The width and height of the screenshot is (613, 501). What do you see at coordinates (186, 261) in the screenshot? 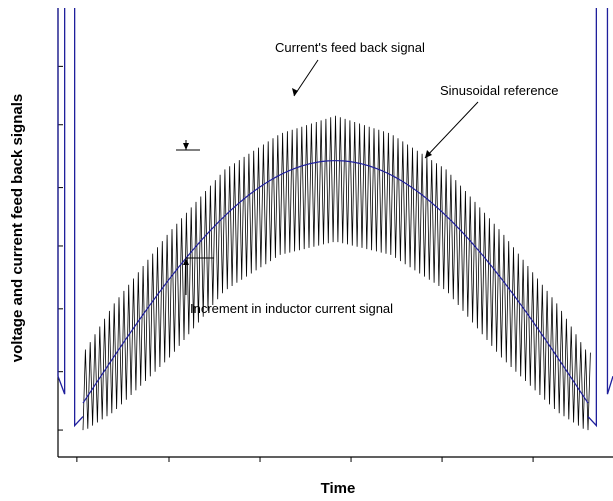
I see `arrowhead-bottom` at bounding box center [186, 261].